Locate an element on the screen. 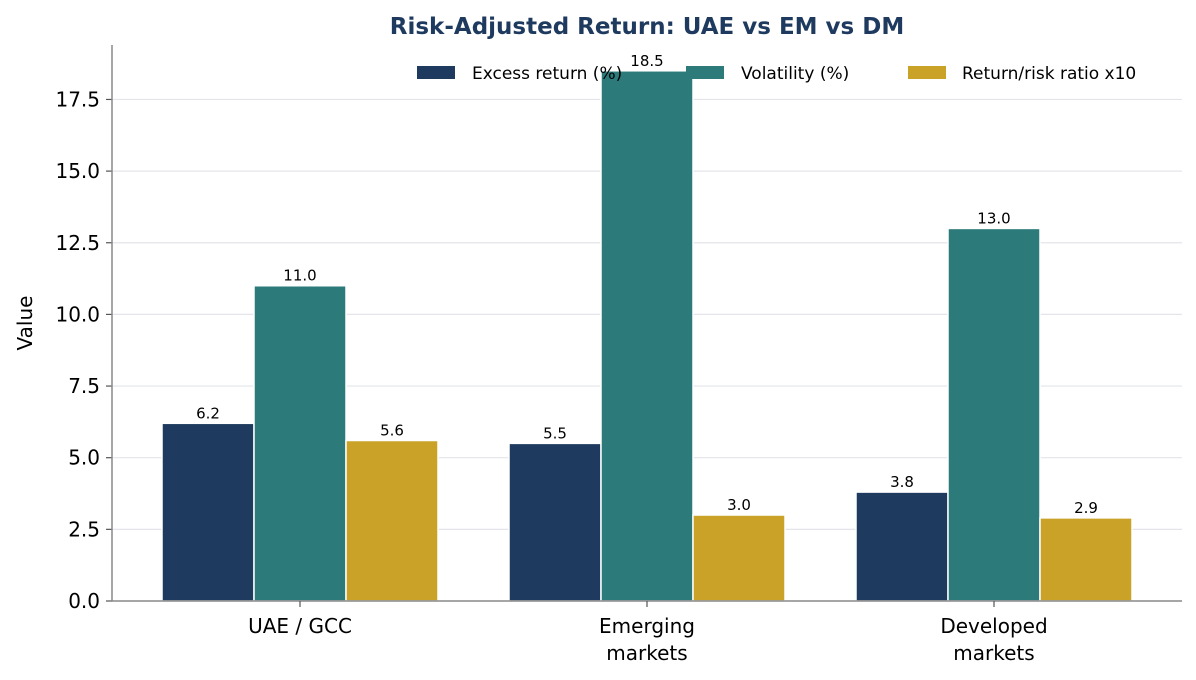 This screenshot has width=1196, height=680. bar-value-label: 11.0 is located at coordinates (299, 276).